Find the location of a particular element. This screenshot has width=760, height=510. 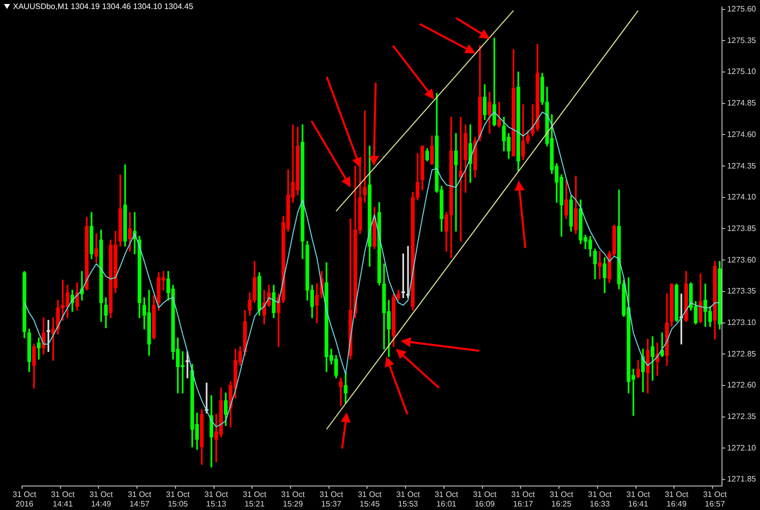

x-tick-label: 31 Oct 15:45 is located at coordinates (370, 499).